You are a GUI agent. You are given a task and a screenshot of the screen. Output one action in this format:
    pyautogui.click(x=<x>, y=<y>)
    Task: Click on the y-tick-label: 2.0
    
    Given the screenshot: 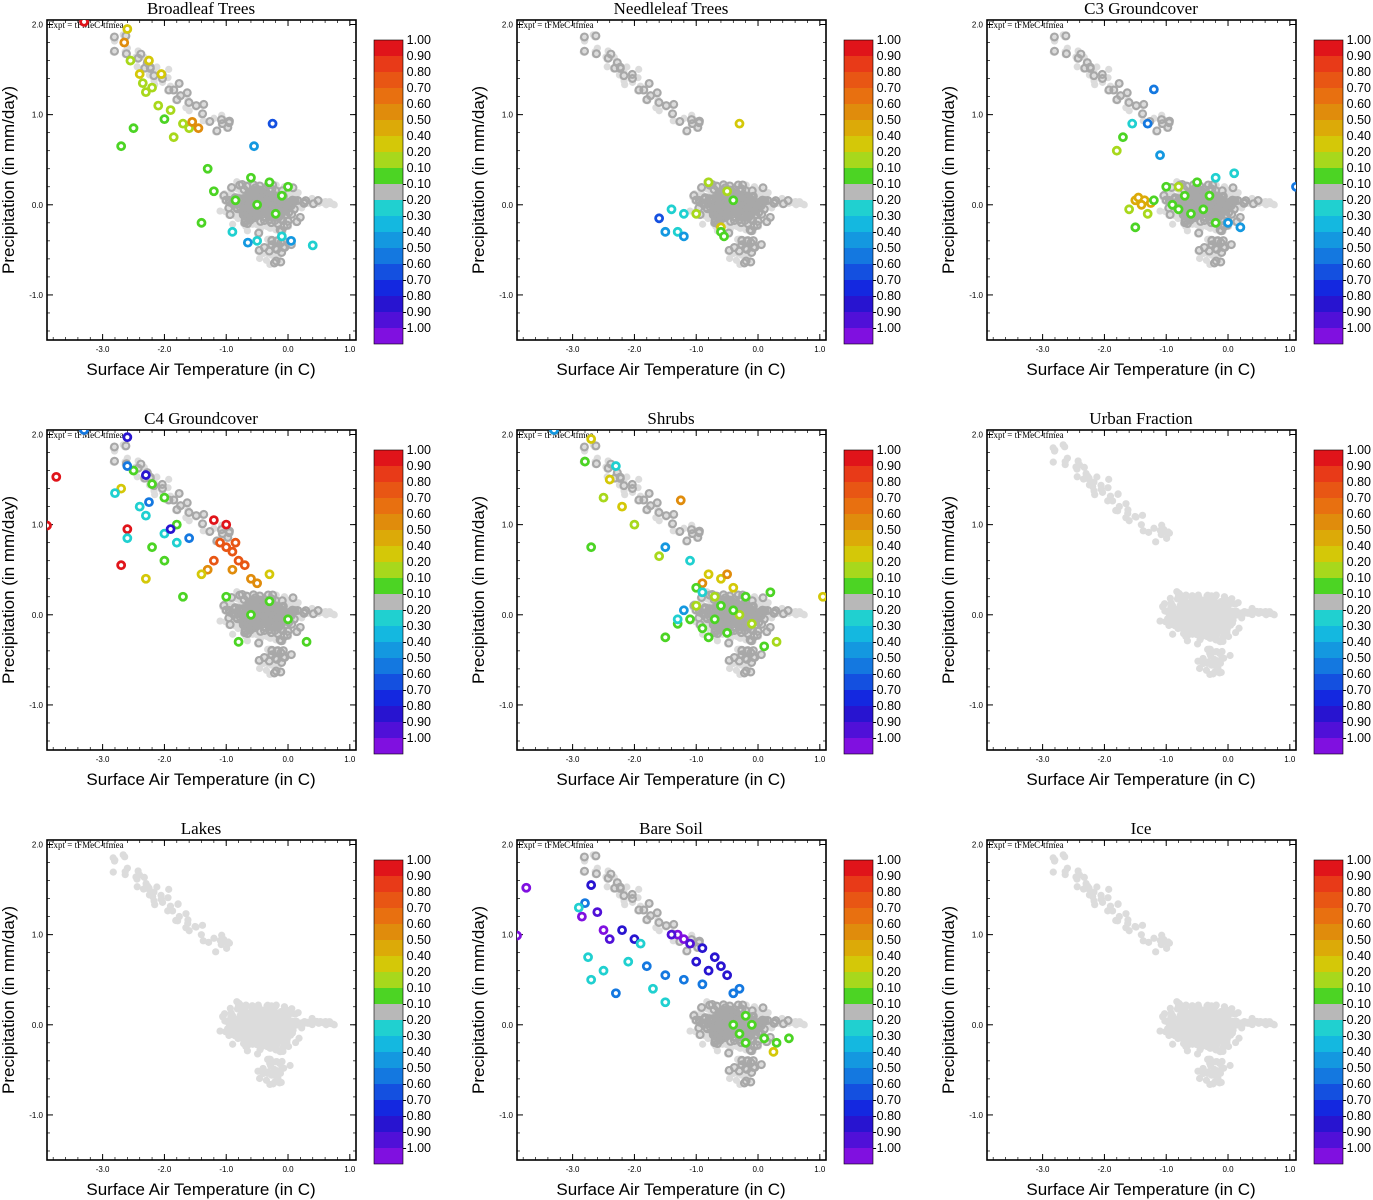 What is the action you would take?
    pyautogui.click(x=38, y=25)
    